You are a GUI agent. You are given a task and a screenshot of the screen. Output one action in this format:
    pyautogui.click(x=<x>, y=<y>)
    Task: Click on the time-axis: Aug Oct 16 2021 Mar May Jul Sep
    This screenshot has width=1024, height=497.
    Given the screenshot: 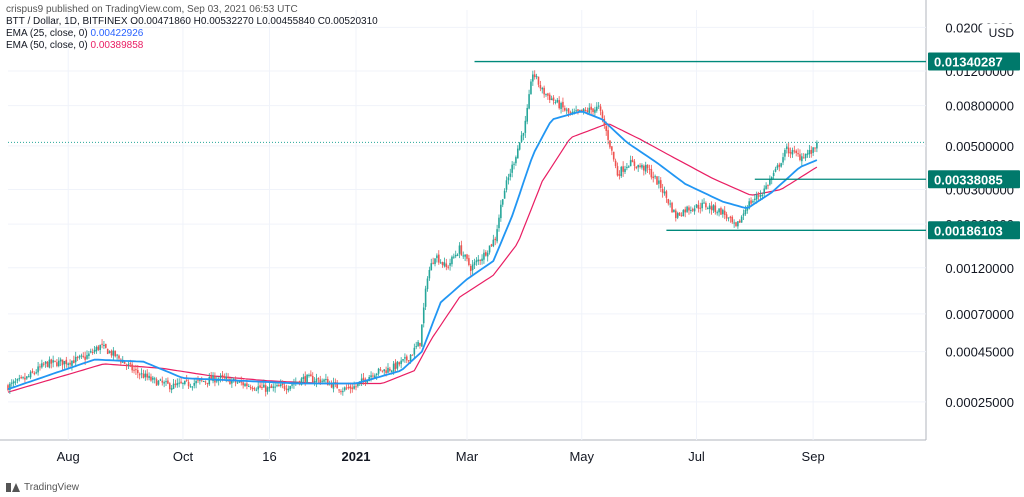 What is the action you would take?
    pyautogui.click(x=441, y=456)
    